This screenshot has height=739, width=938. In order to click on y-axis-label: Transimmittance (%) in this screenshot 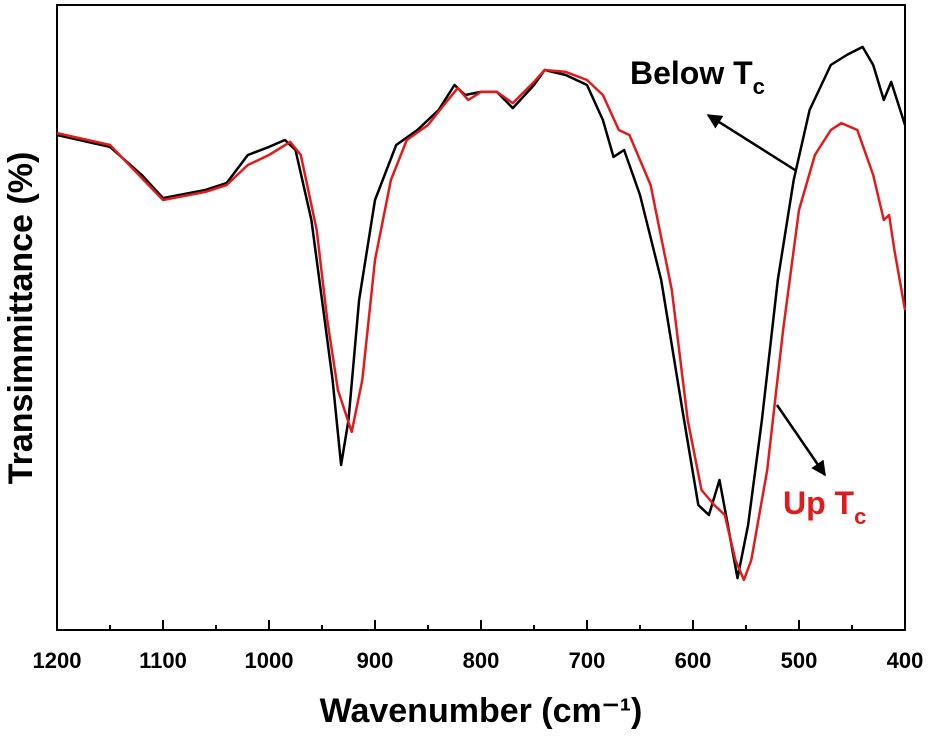, I will do `click(21, 318)`.